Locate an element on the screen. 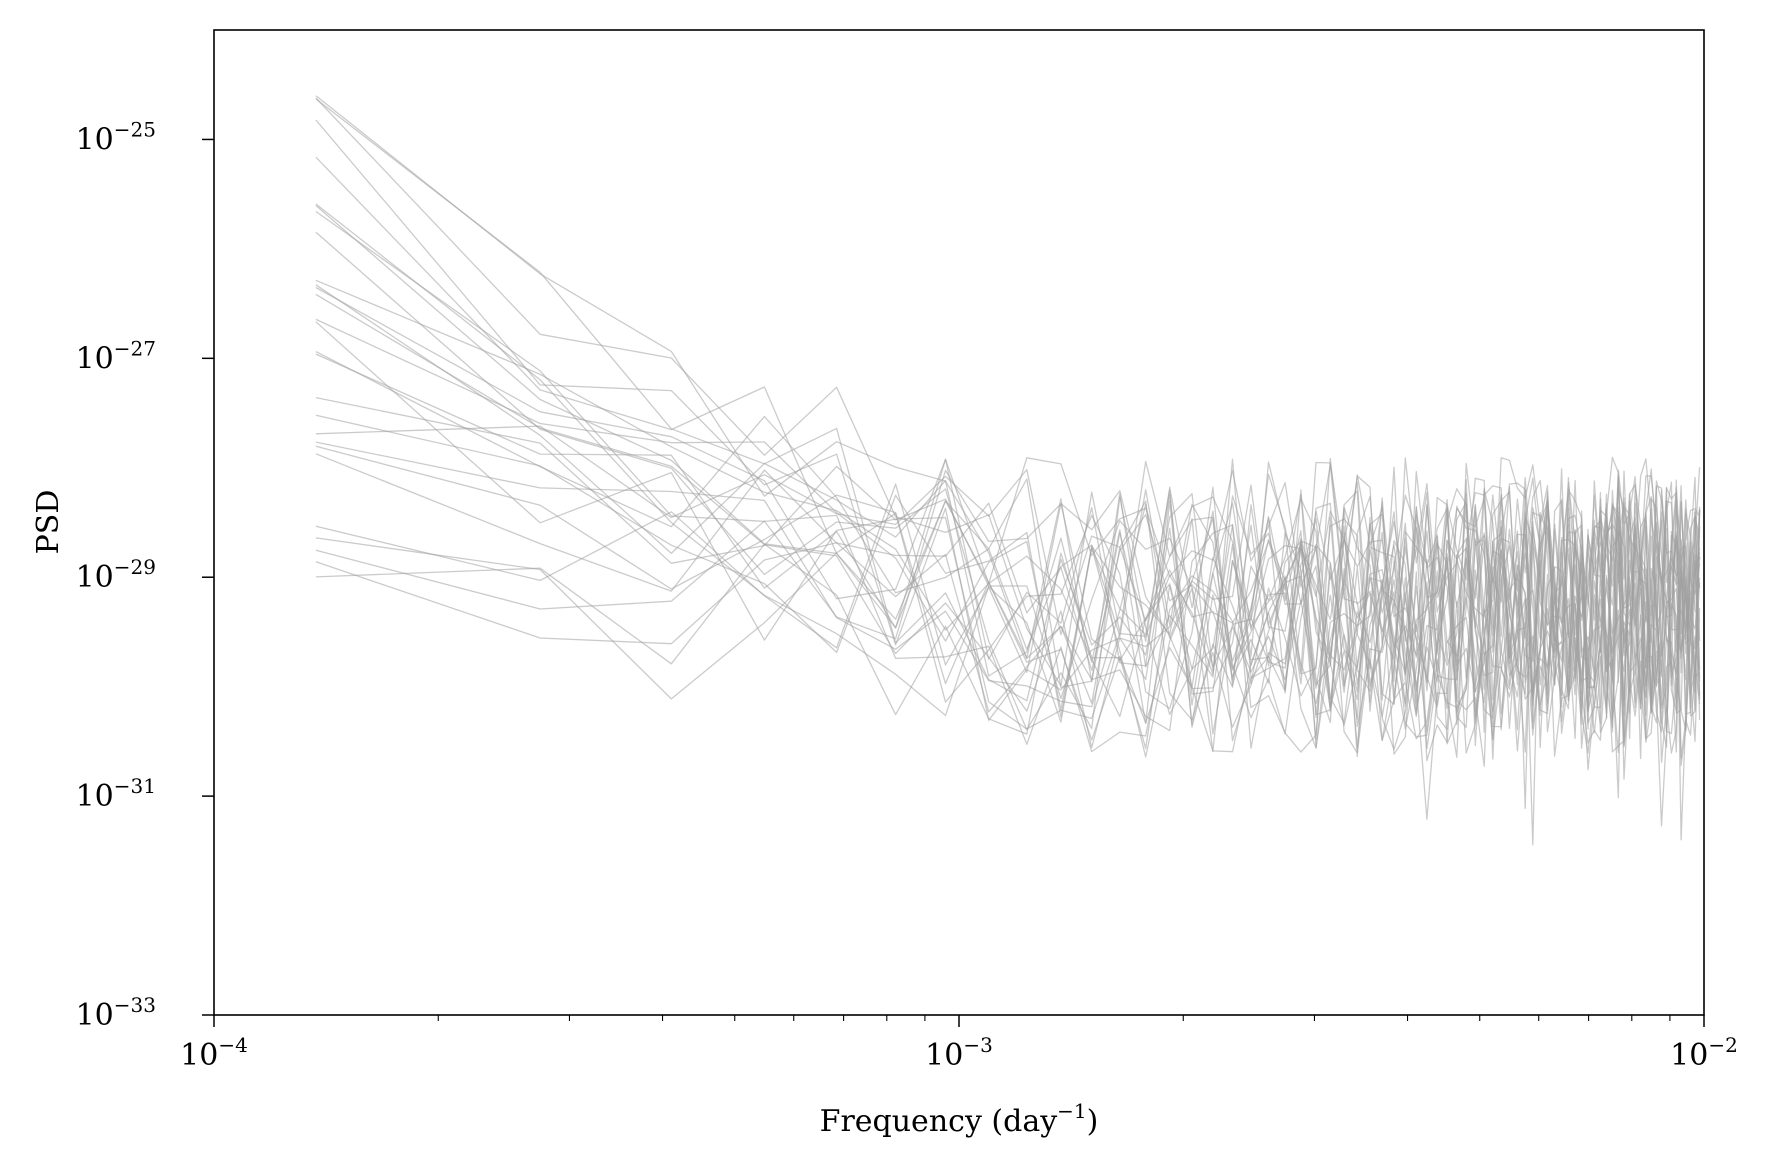 This screenshot has height=1170, width=1769. x-axis-label: Frequency (day−1) is located at coordinates (959, 1119).